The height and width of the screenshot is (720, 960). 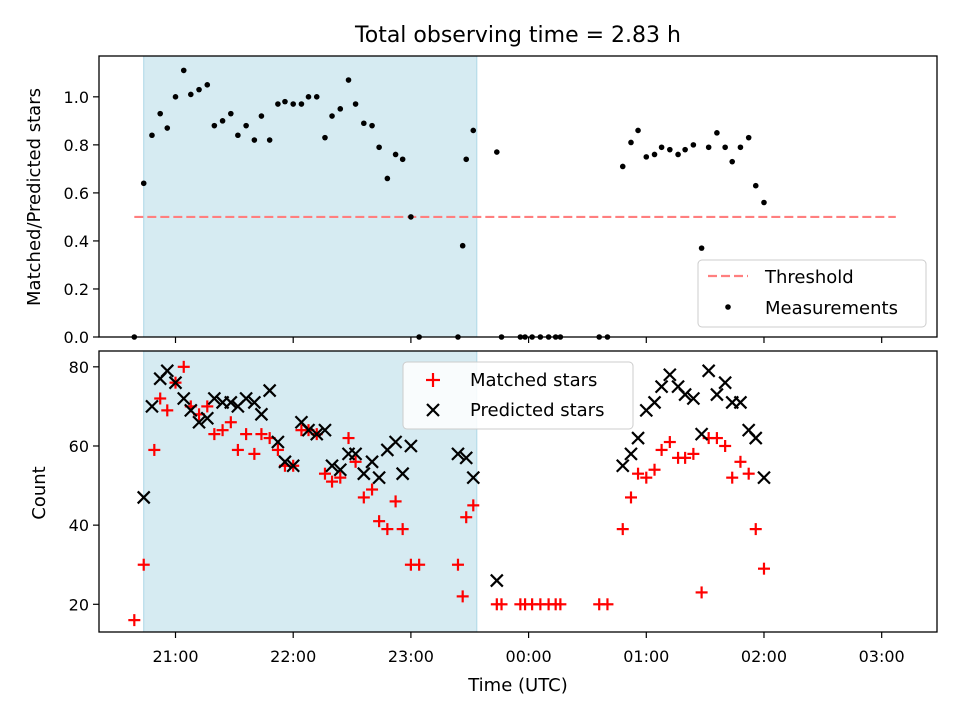 What do you see at coordinates (533, 380) in the screenshot?
I see `legend-matched-label: Matched stars` at bounding box center [533, 380].